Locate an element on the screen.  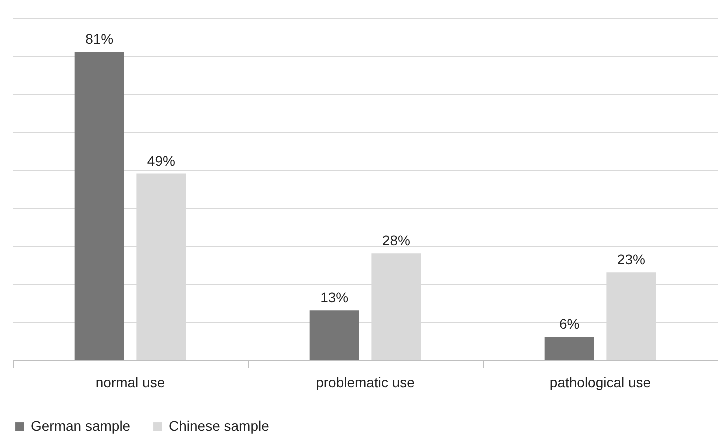
legend-label: German sample is located at coordinates (81, 426).